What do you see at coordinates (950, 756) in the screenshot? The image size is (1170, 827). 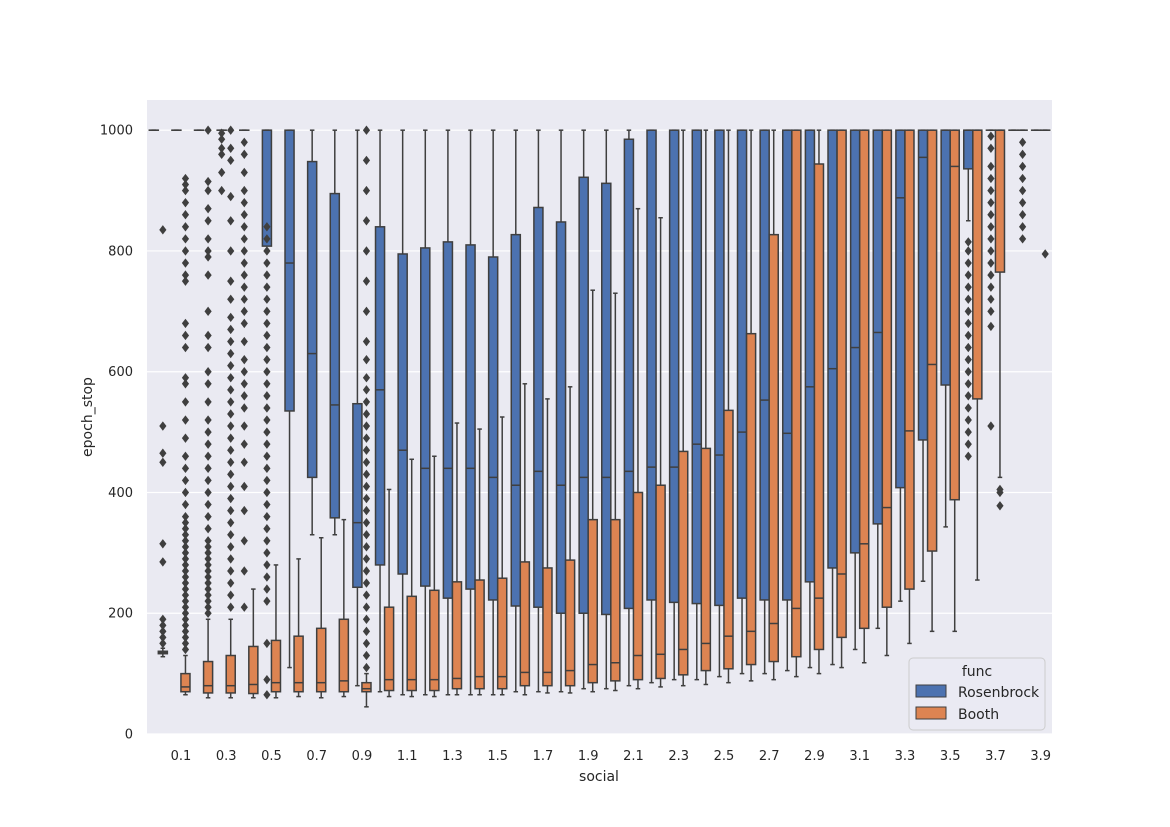 I see `x-tick-label: 3.5` at bounding box center [950, 756].